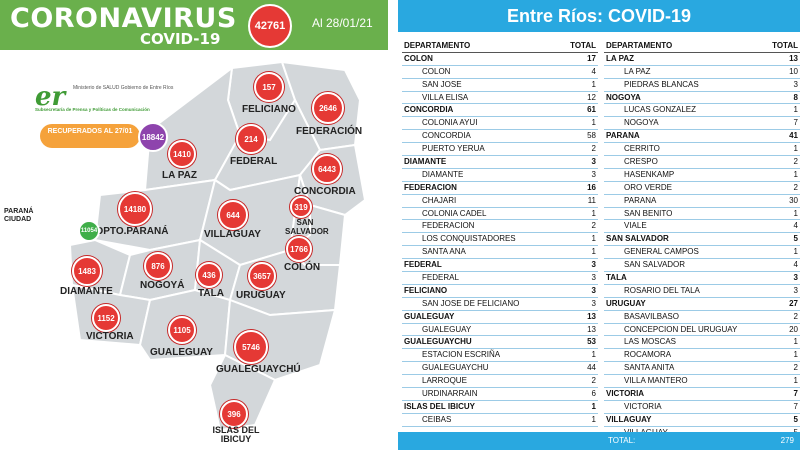 The image size is (800, 450). What do you see at coordinates (500, 59) in the screenshot?
I see `department-row: COLON 17` at bounding box center [500, 59].